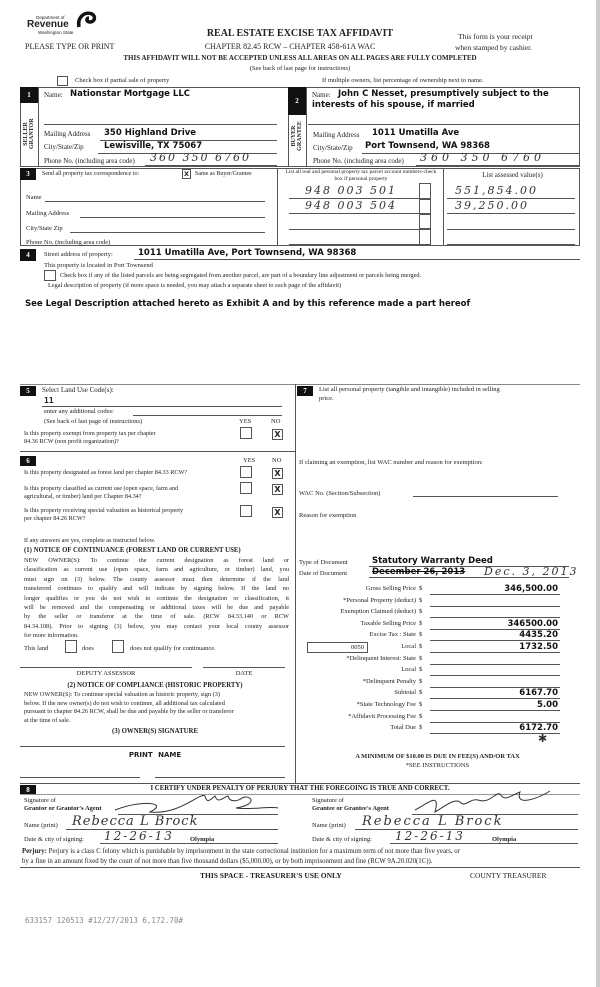 Image resolution: width=600 pixels, height=987 pixels. What do you see at coordinates (351, 205) in the screenshot?
I see `parcel-2: 948 003 504` at bounding box center [351, 205].